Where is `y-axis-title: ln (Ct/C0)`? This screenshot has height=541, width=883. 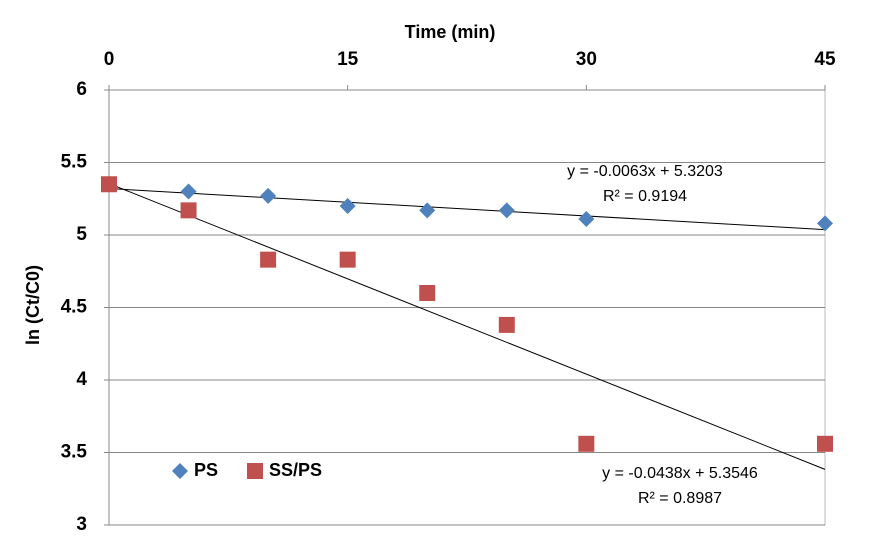
y-axis-title: ln (Ct/C0) is located at coordinates (33, 305).